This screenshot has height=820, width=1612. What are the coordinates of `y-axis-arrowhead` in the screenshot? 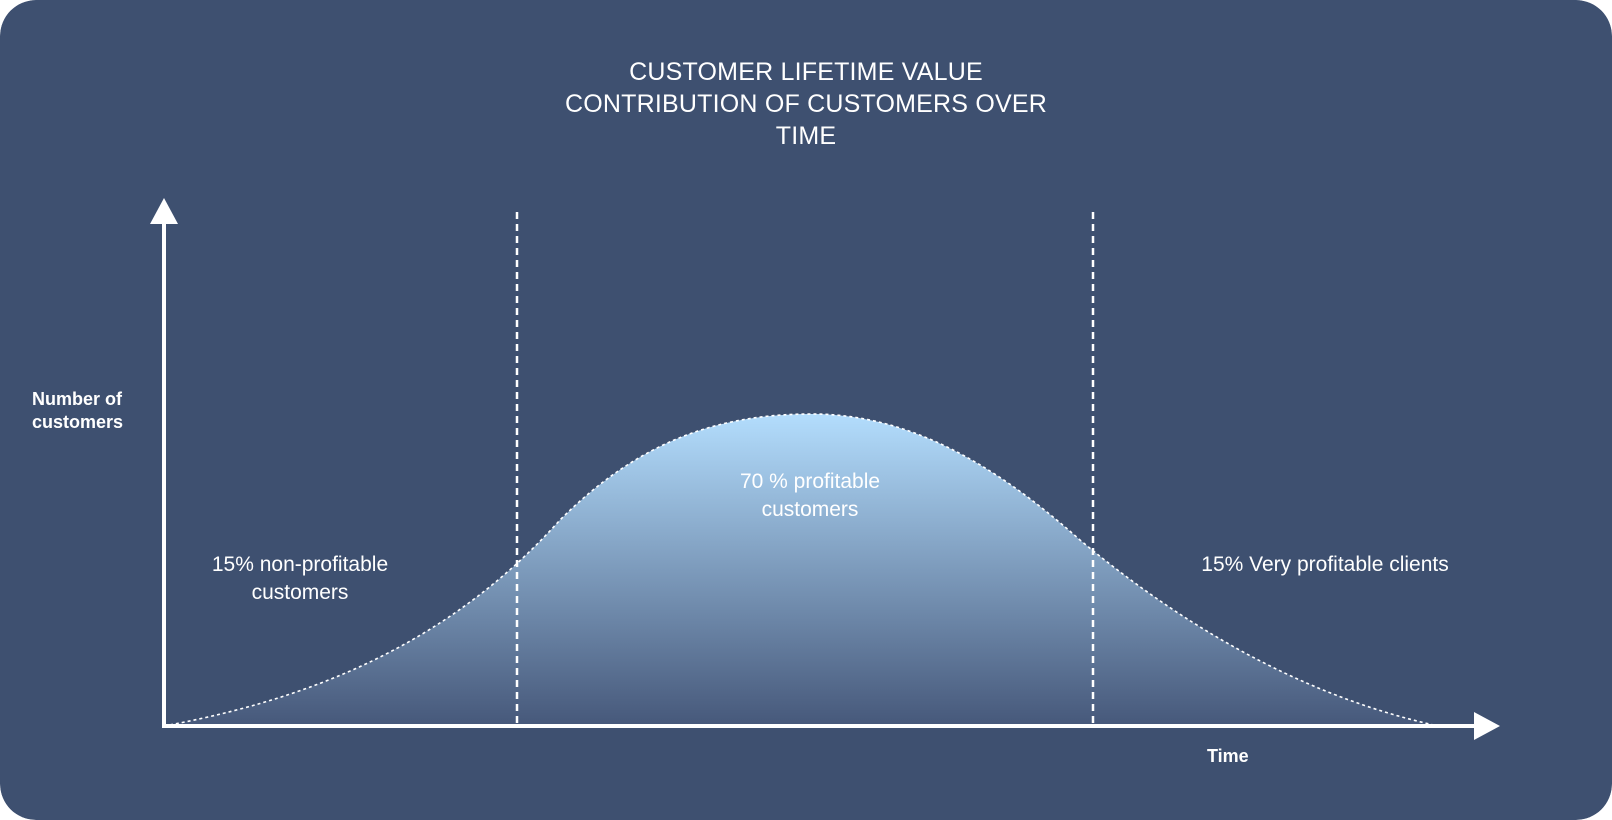 It's located at (164, 211).